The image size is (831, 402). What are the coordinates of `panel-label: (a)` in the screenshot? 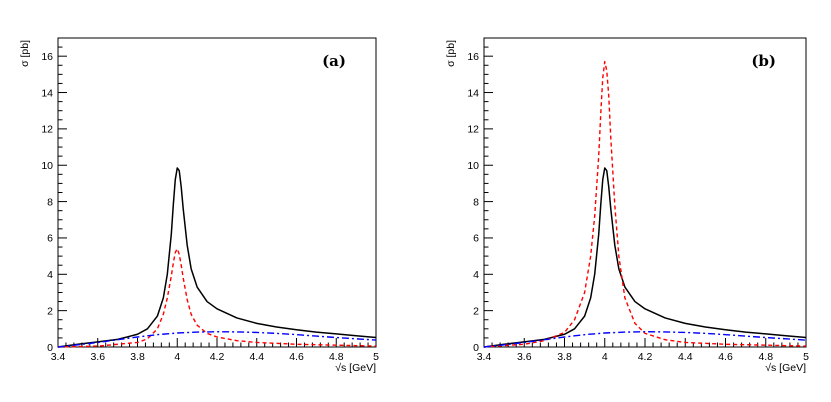 It's located at (334, 61).